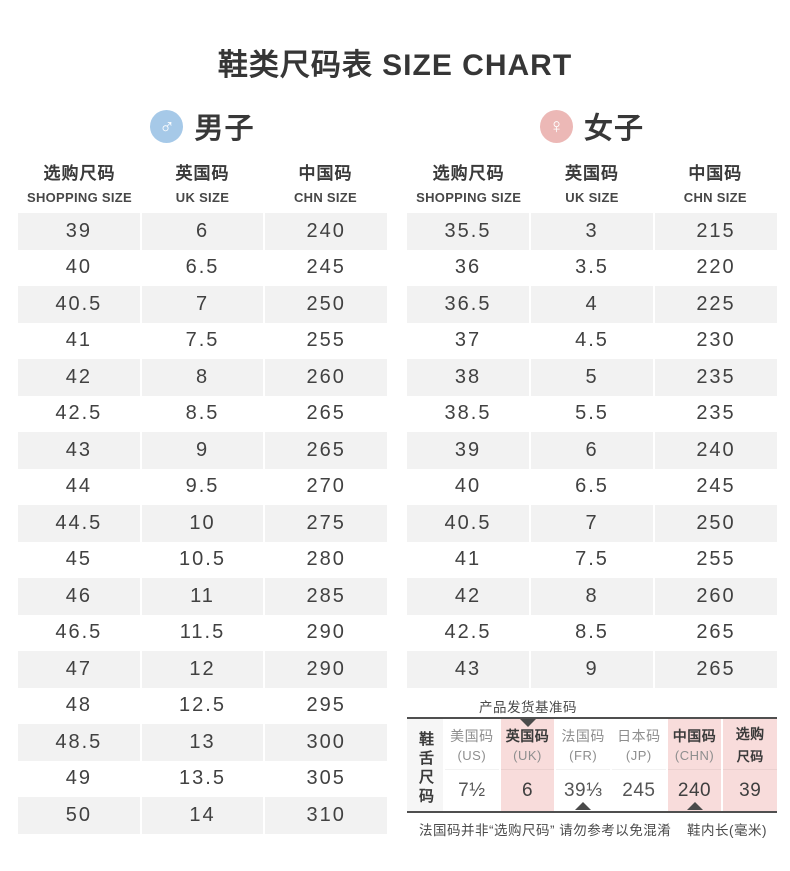 Image resolution: width=790 pixels, height=871 pixels. What do you see at coordinates (715, 304) in the screenshot?
I see `size-cell: 225` at bounding box center [715, 304].